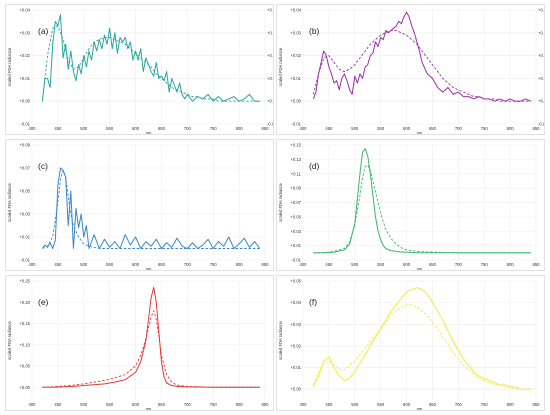  I want to click on y-tick-label-right: +0.00, so click(541, 101).